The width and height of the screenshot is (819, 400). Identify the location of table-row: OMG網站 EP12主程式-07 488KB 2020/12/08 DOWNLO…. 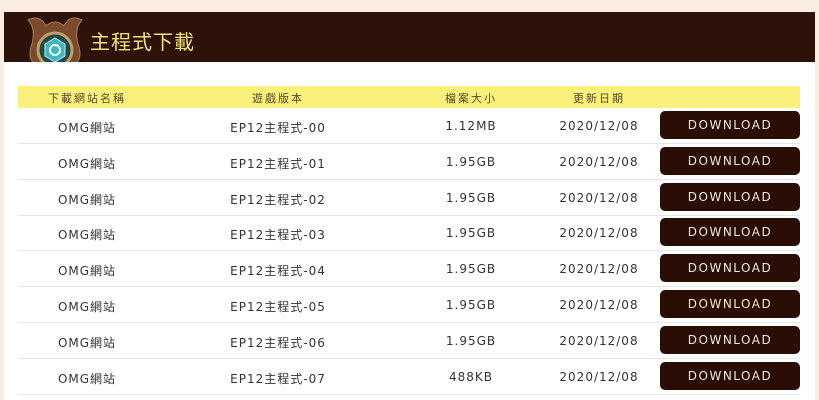
(409, 377).